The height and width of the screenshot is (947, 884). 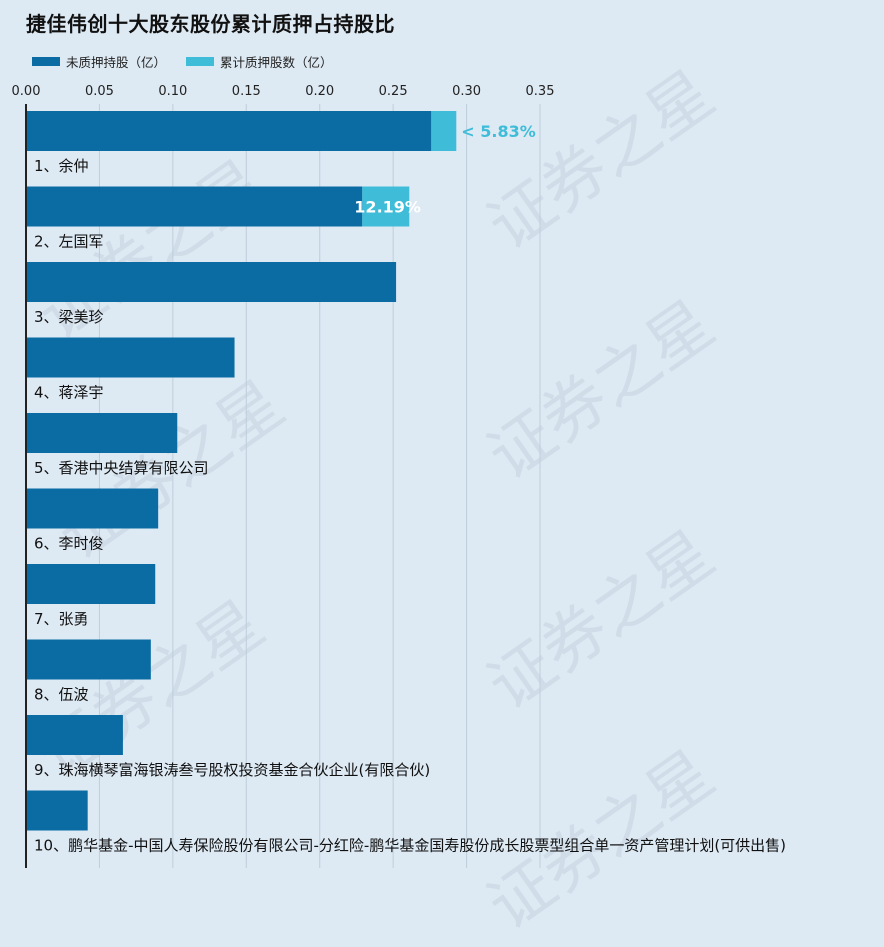 I want to click on x-tick-label: 0.30, so click(x=466, y=91).